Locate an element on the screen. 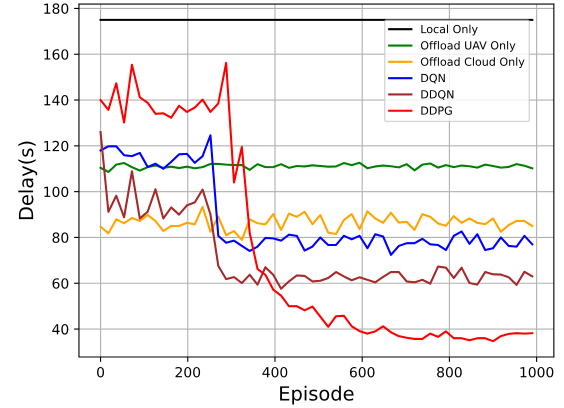  x-tick-label: 400 is located at coordinates (275, 372).